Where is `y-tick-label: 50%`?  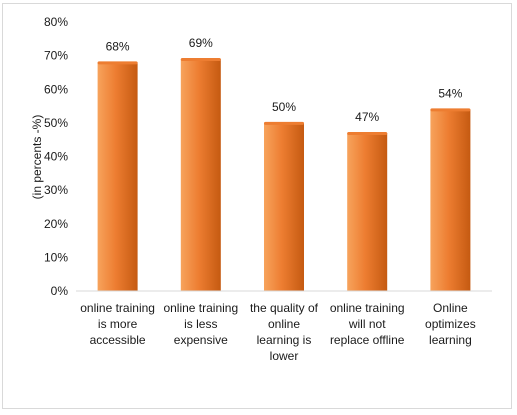
y-tick-label: 50% is located at coordinates (56, 123).